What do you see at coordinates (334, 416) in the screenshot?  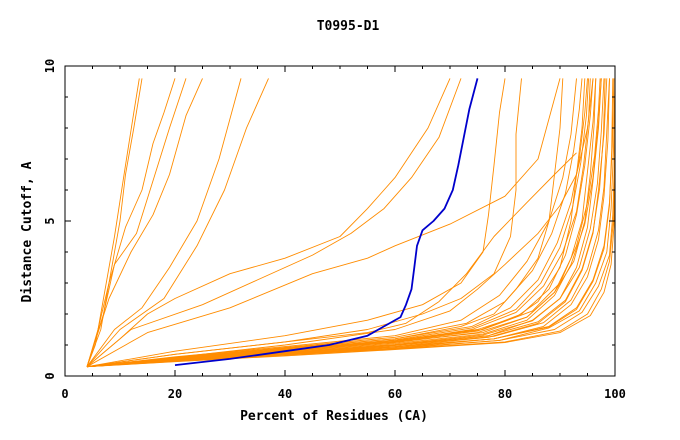 I see `x-axis-label: Percent of Residues (CA)` at bounding box center [334, 416].